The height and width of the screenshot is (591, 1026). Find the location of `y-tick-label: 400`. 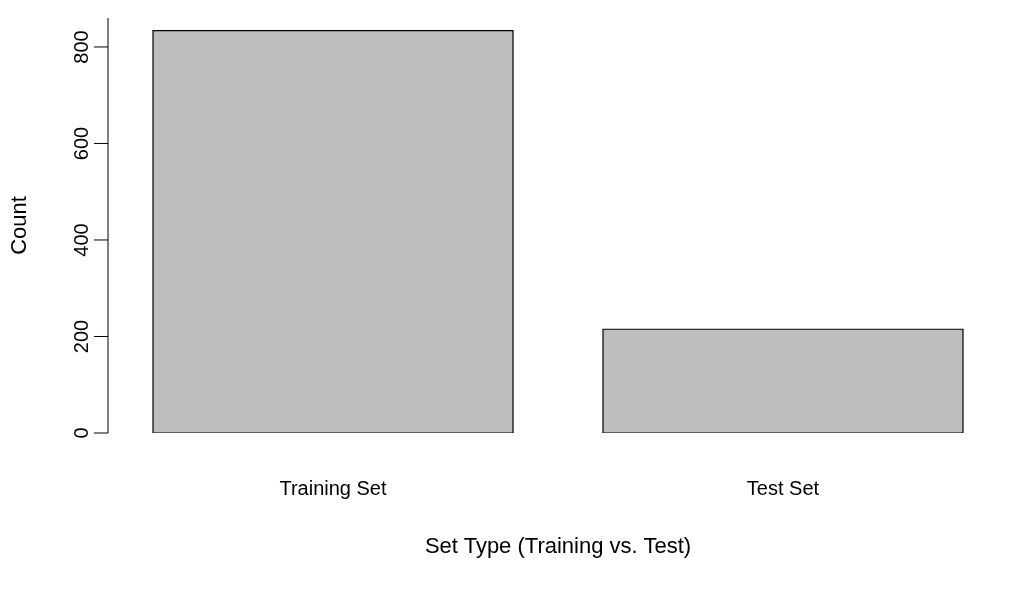

y-tick-label: 400 is located at coordinates (81, 240).